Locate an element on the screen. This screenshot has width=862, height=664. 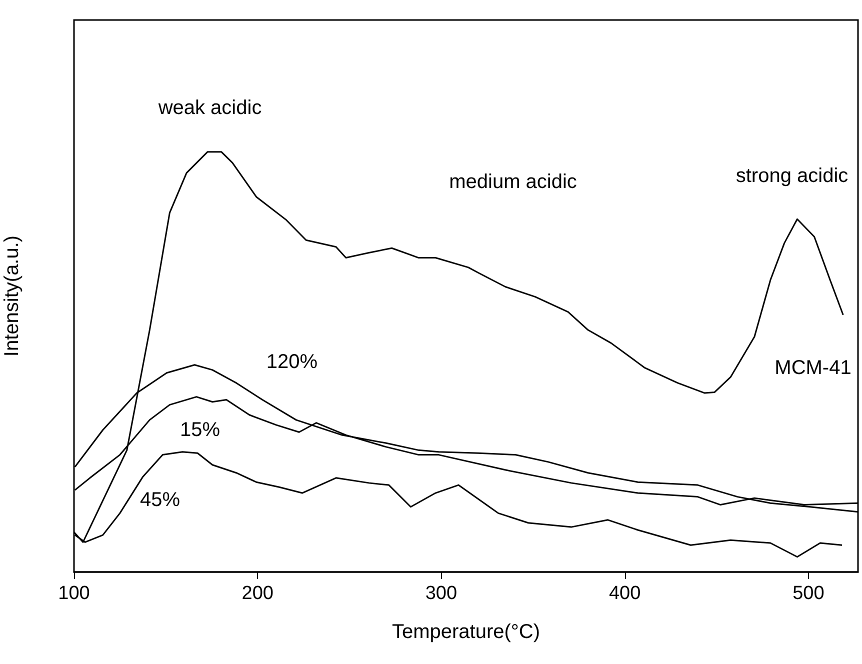
x-tick-label: 500 is located at coordinates (808, 593).